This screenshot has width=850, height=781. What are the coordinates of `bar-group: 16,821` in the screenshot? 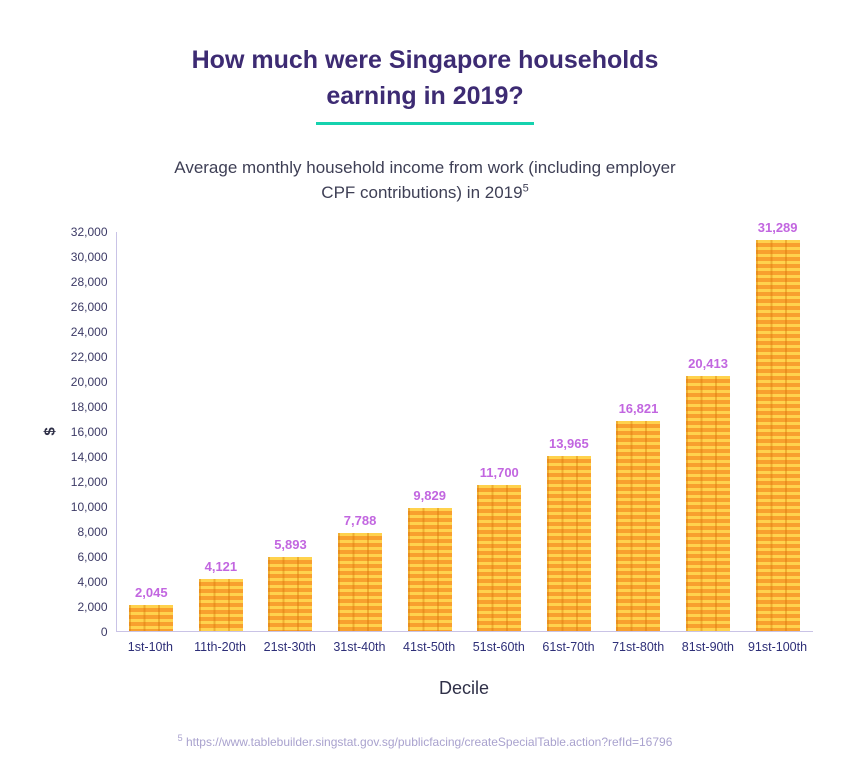 It's located at (639, 431).